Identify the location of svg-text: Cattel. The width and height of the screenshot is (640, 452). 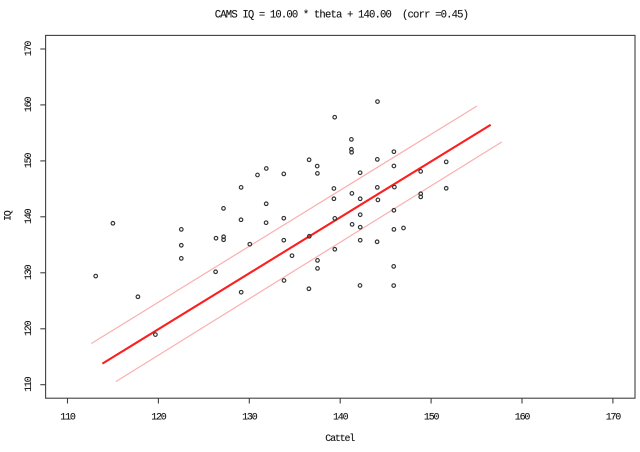
(340, 439).